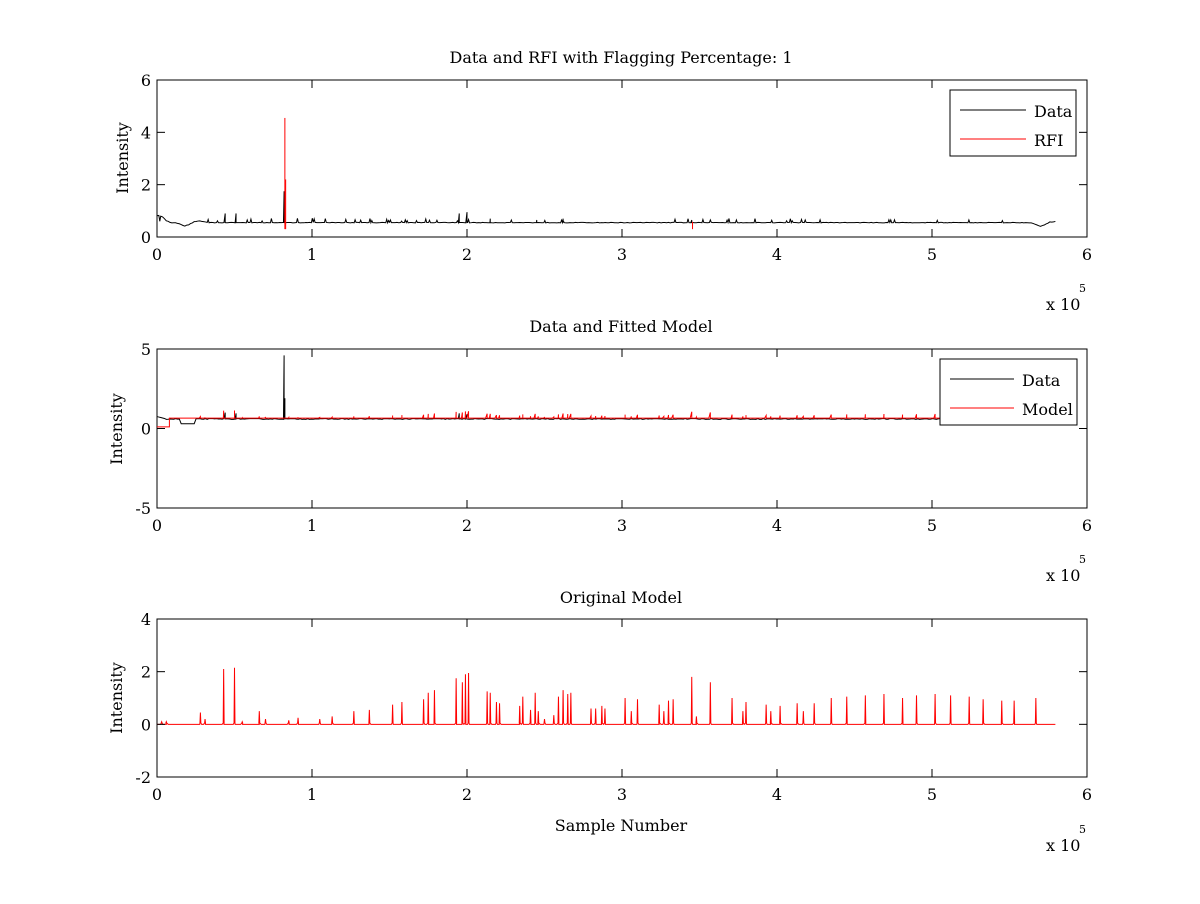 The height and width of the screenshot is (904, 1200). What do you see at coordinates (1048, 140) in the screenshot?
I see `legend-rfi-label: RFI` at bounding box center [1048, 140].